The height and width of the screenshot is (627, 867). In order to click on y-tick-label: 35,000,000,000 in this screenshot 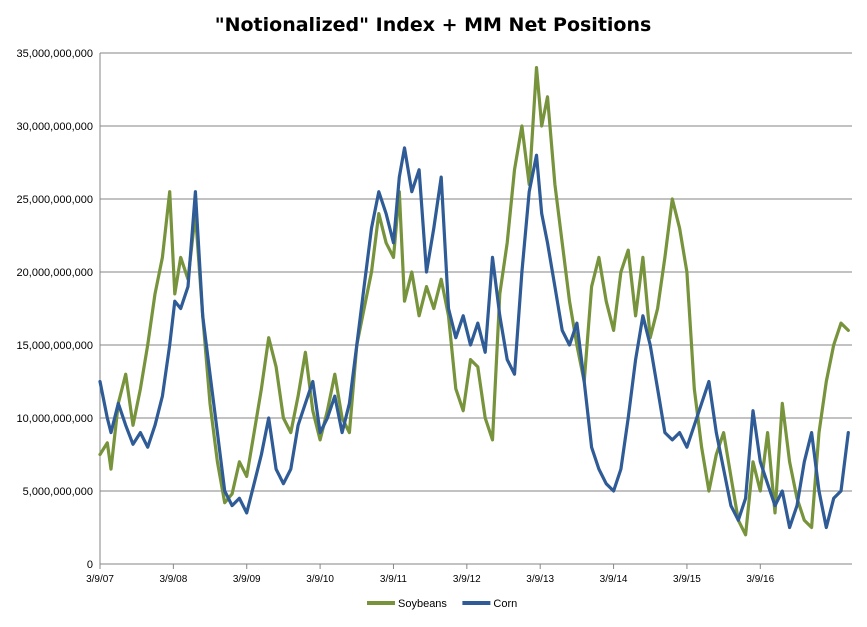, I will do `click(55, 54)`.